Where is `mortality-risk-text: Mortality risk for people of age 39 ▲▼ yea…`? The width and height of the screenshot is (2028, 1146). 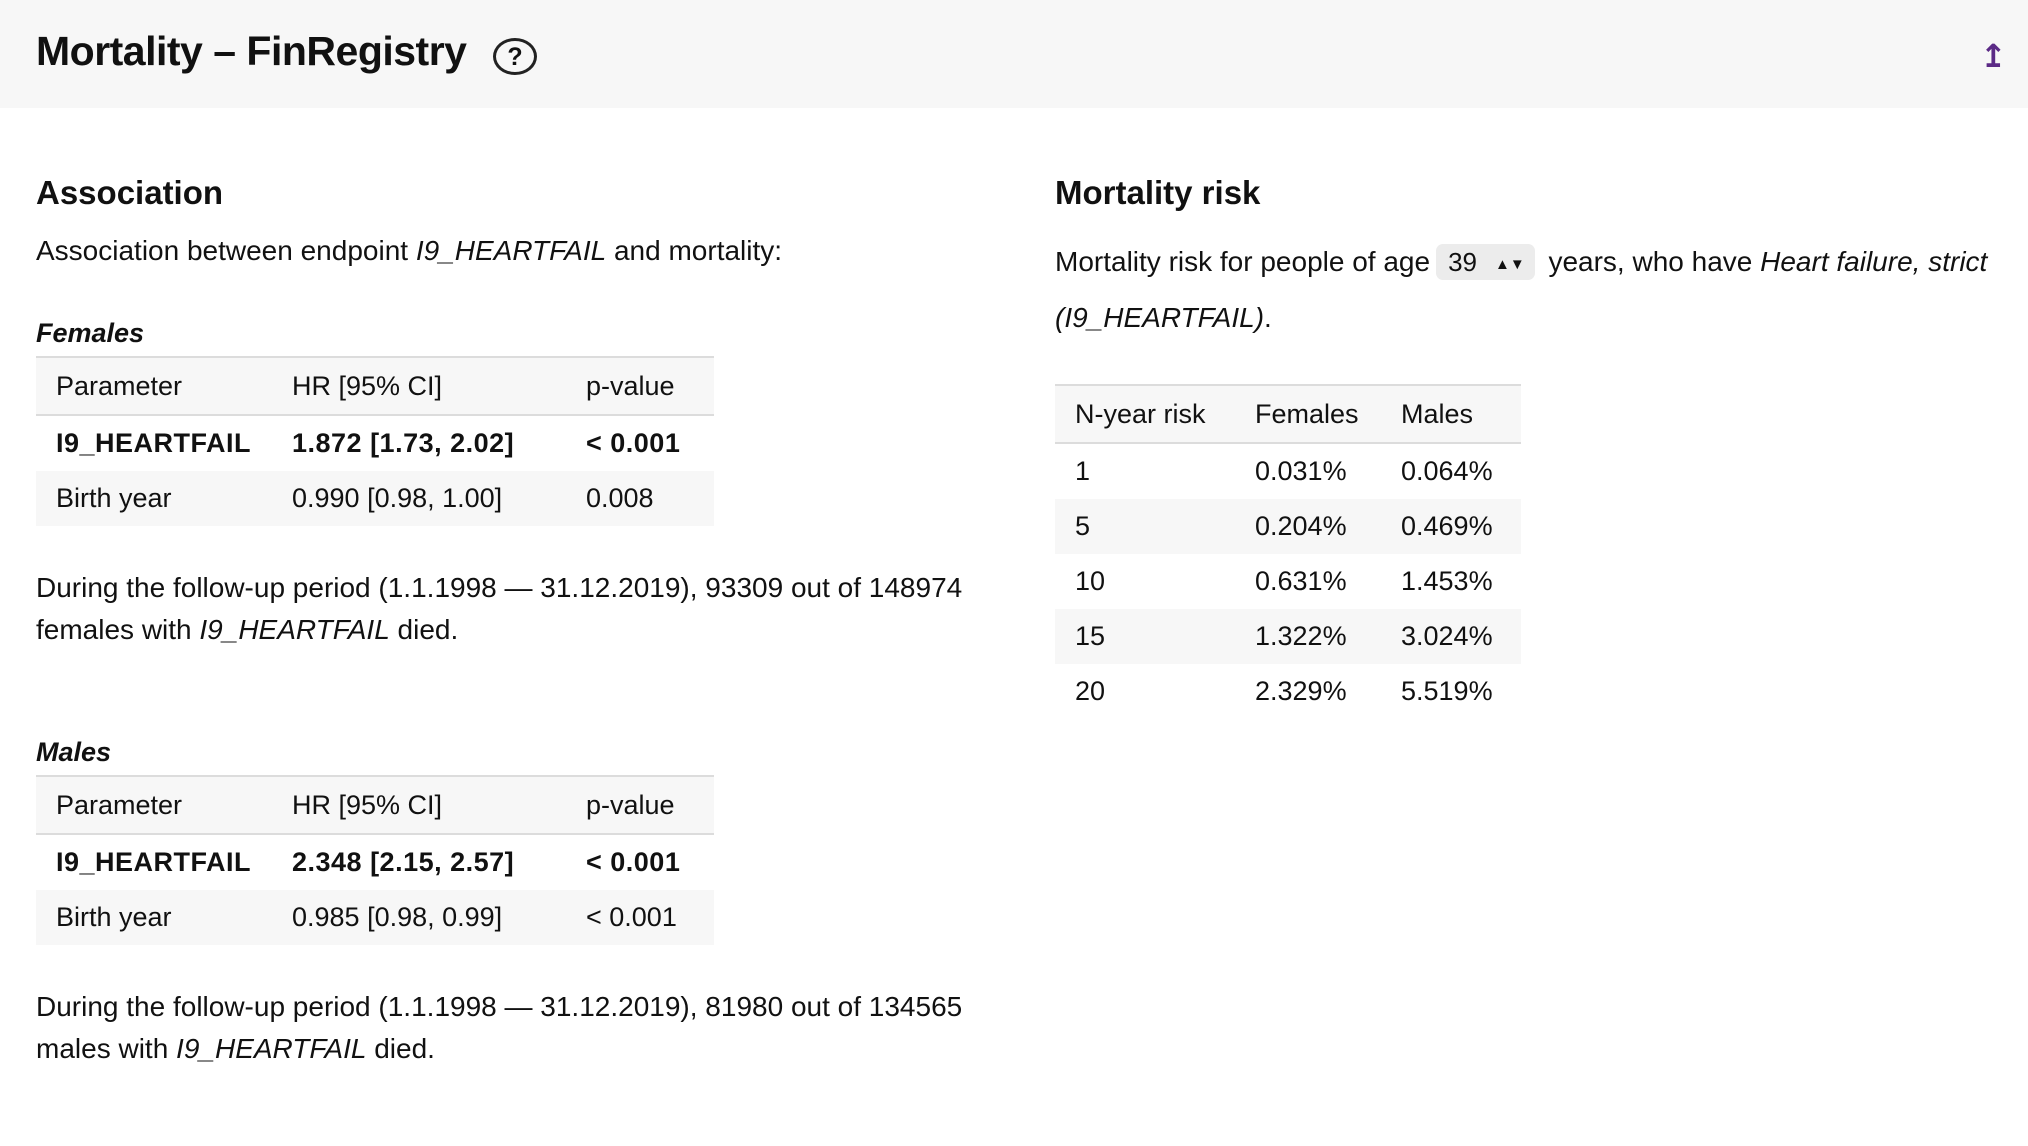
mortality-risk-text: Mortality risk for people of age 39 ▲▼ yea… is located at coordinates (1535, 290).